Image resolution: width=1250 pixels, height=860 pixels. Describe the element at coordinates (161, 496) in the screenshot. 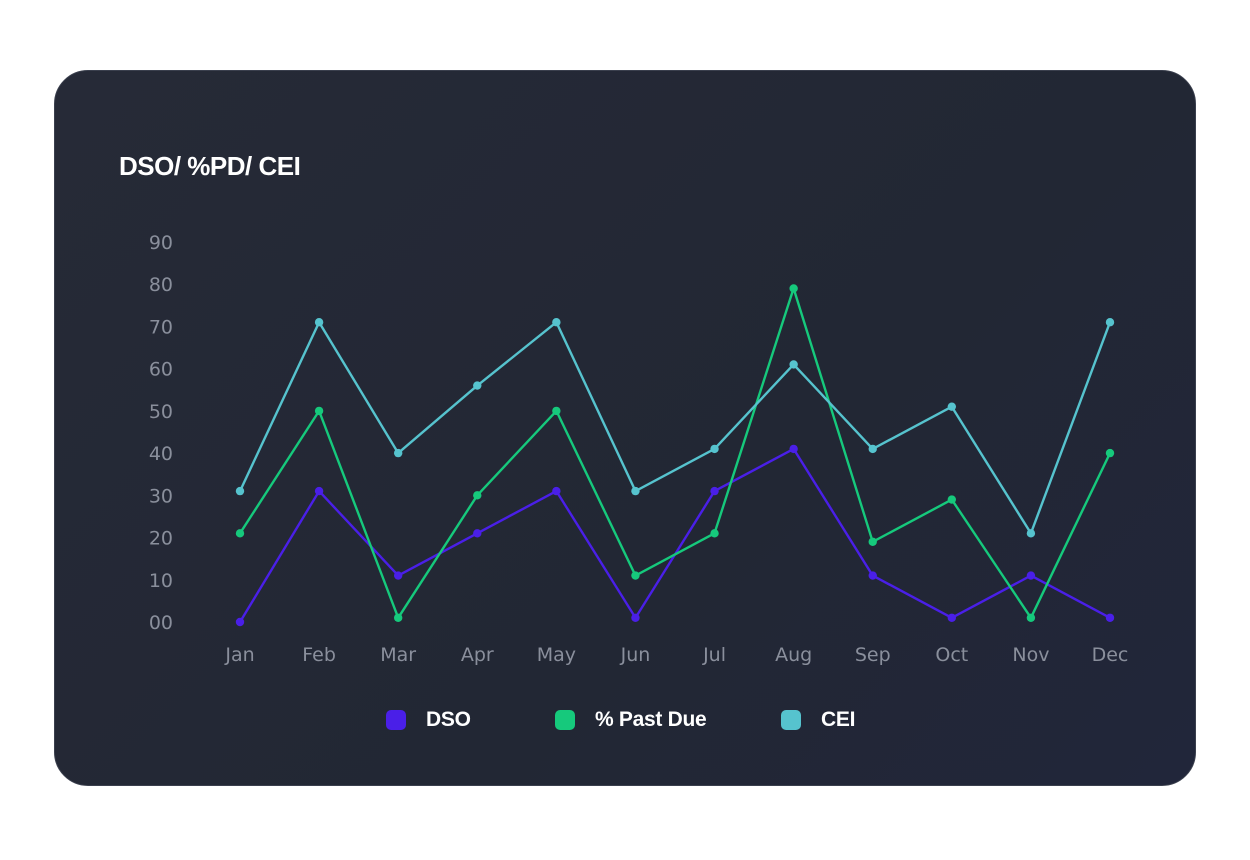

I see `y-tick-label: 30` at that location.